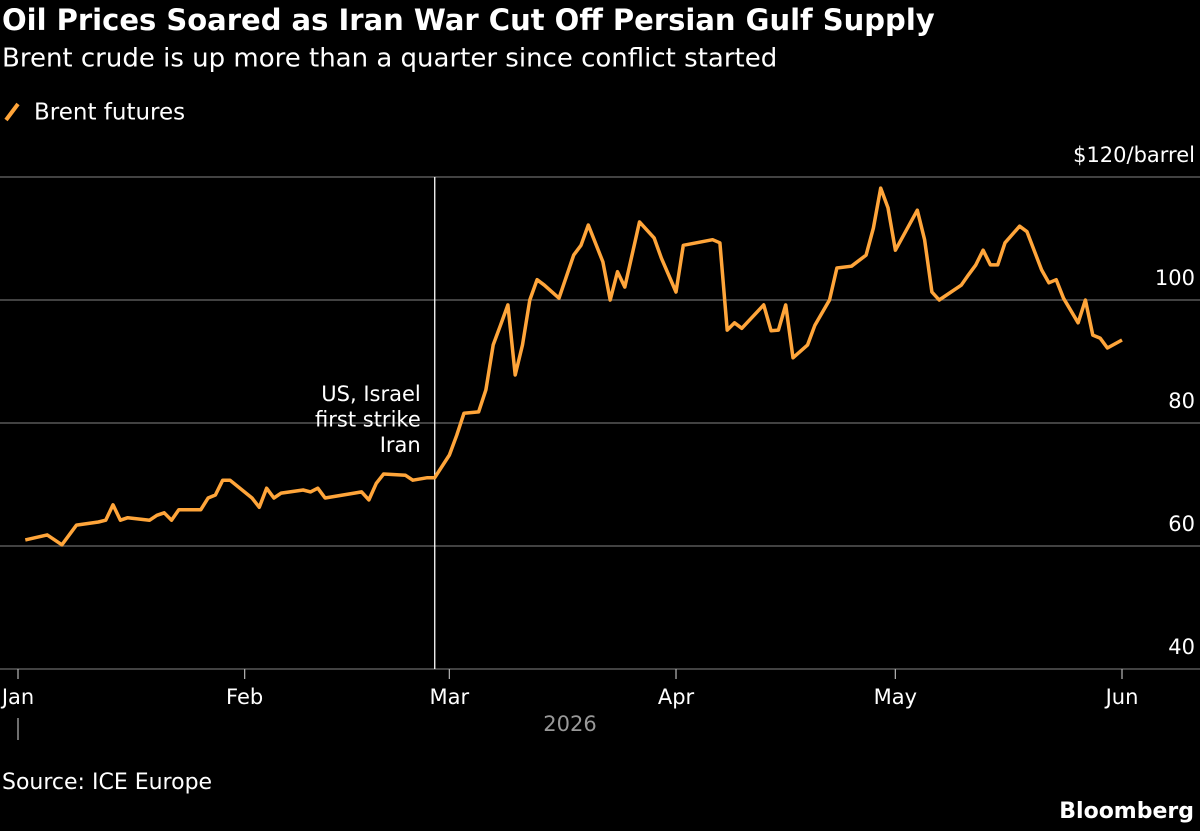 The width and height of the screenshot is (1200, 831). I want to click on y-tick-label: $120/barrel, so click(1134, 155).